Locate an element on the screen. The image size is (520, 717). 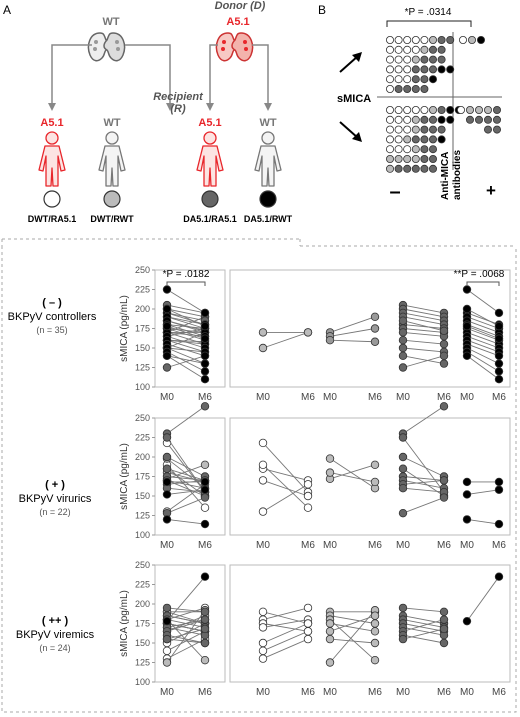
y-tick-label: 225 is located at coordinates (142, 290).